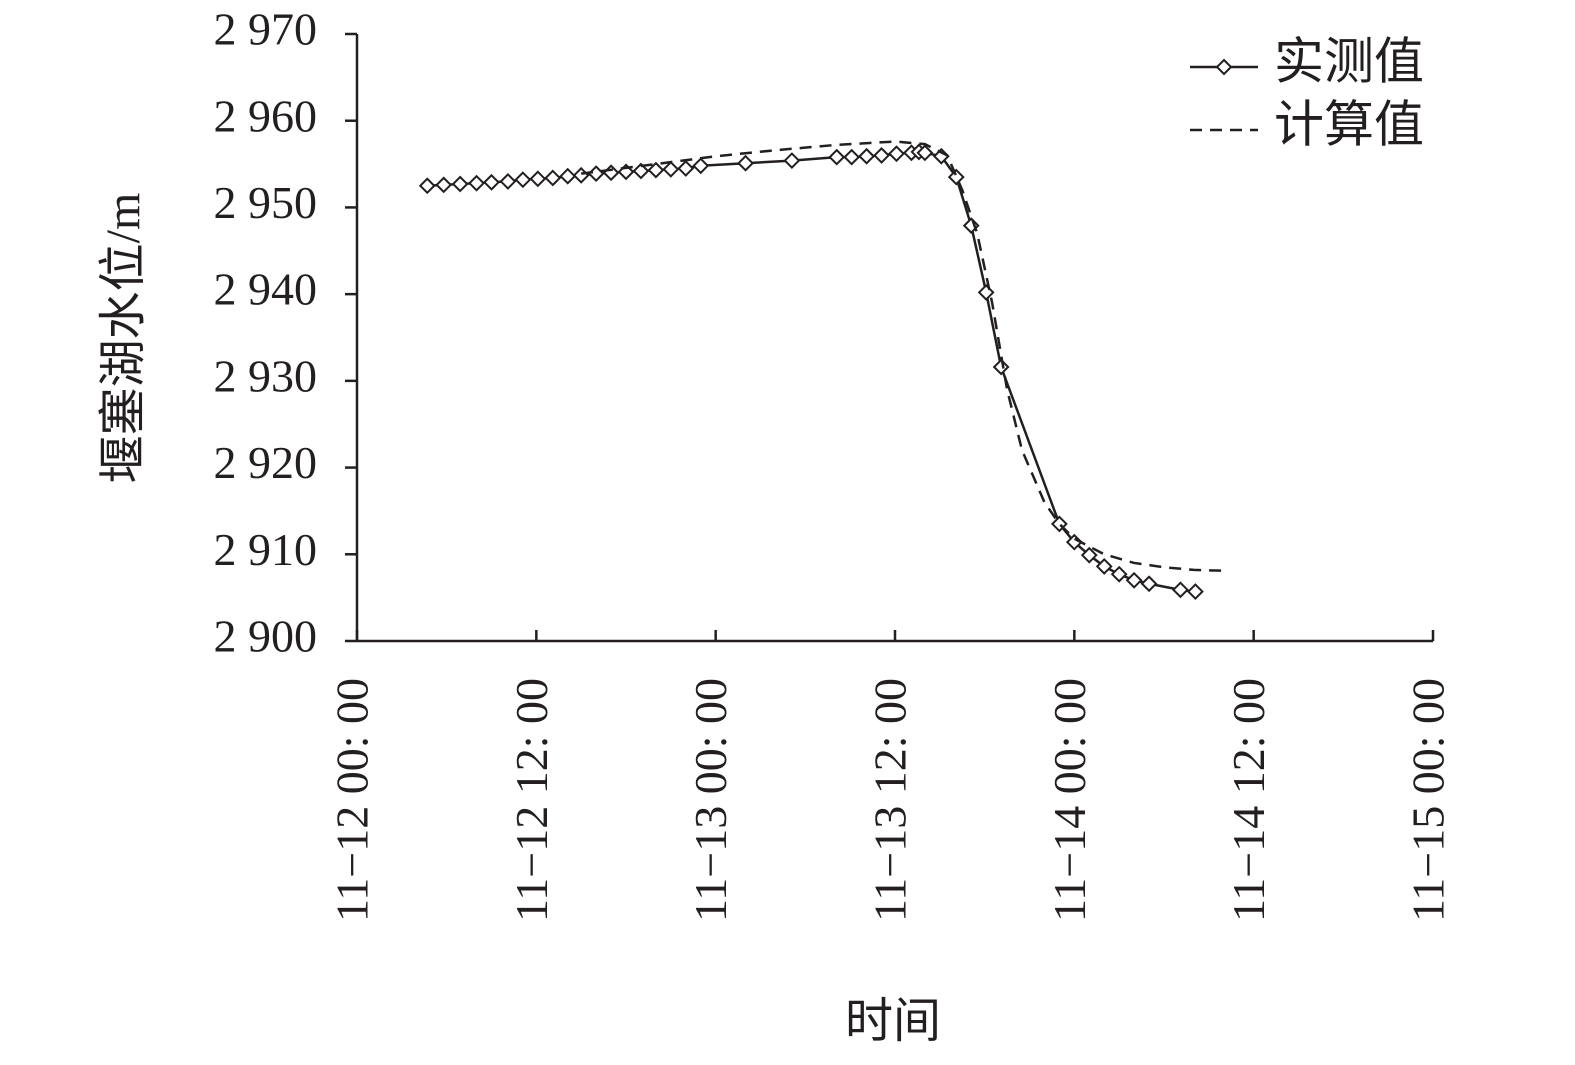 This screenshot has height=1065, width=1575. I want to click on y-tick-label: 2 920, so click(266, 462).